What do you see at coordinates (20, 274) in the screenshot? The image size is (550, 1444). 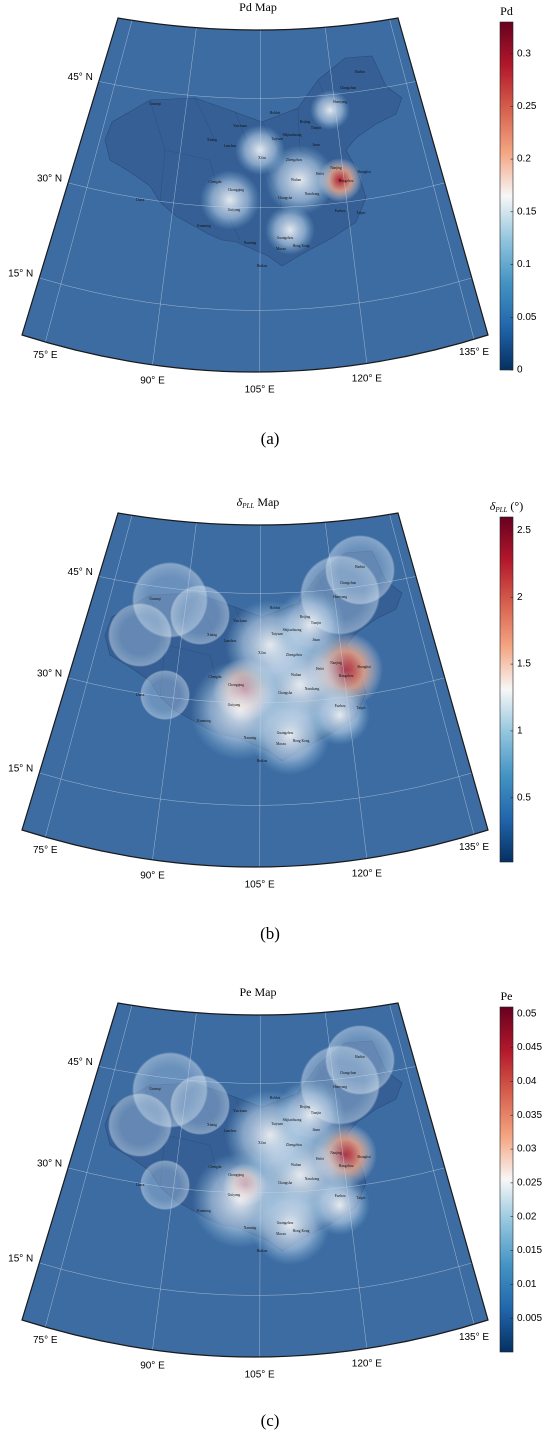 I see `latitude-label: 15° N` at bounding box center [20, 274].